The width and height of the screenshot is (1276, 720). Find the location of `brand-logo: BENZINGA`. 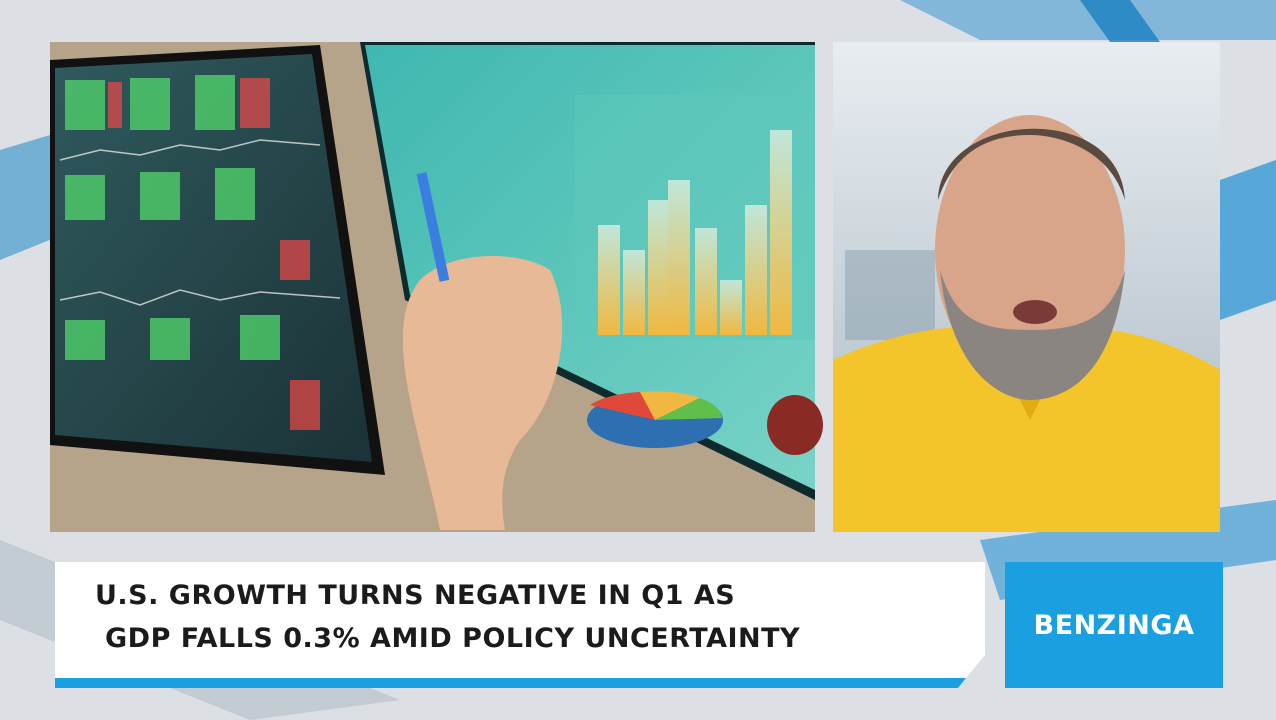

brand-logo: BENZINGA is located at coordinates (1114, 625).